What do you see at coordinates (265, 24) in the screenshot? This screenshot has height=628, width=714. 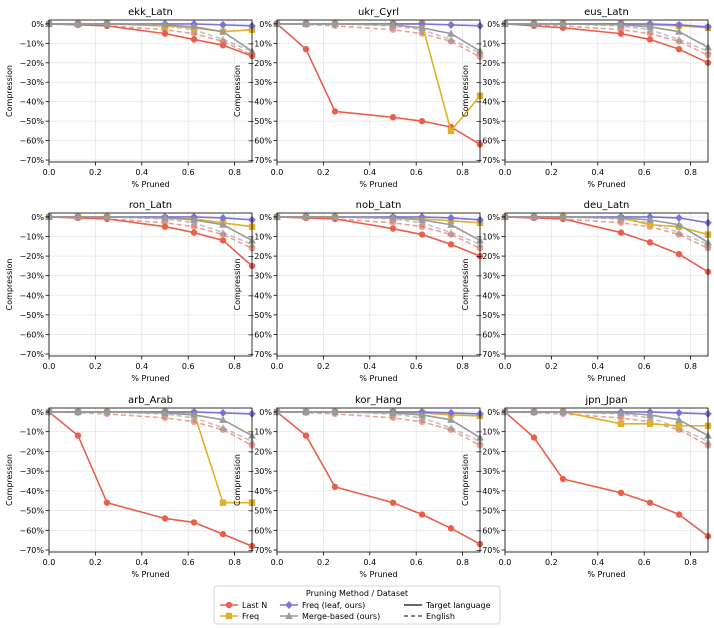 I see `y-tick-label: 0%` at bounding box center [265, 24].